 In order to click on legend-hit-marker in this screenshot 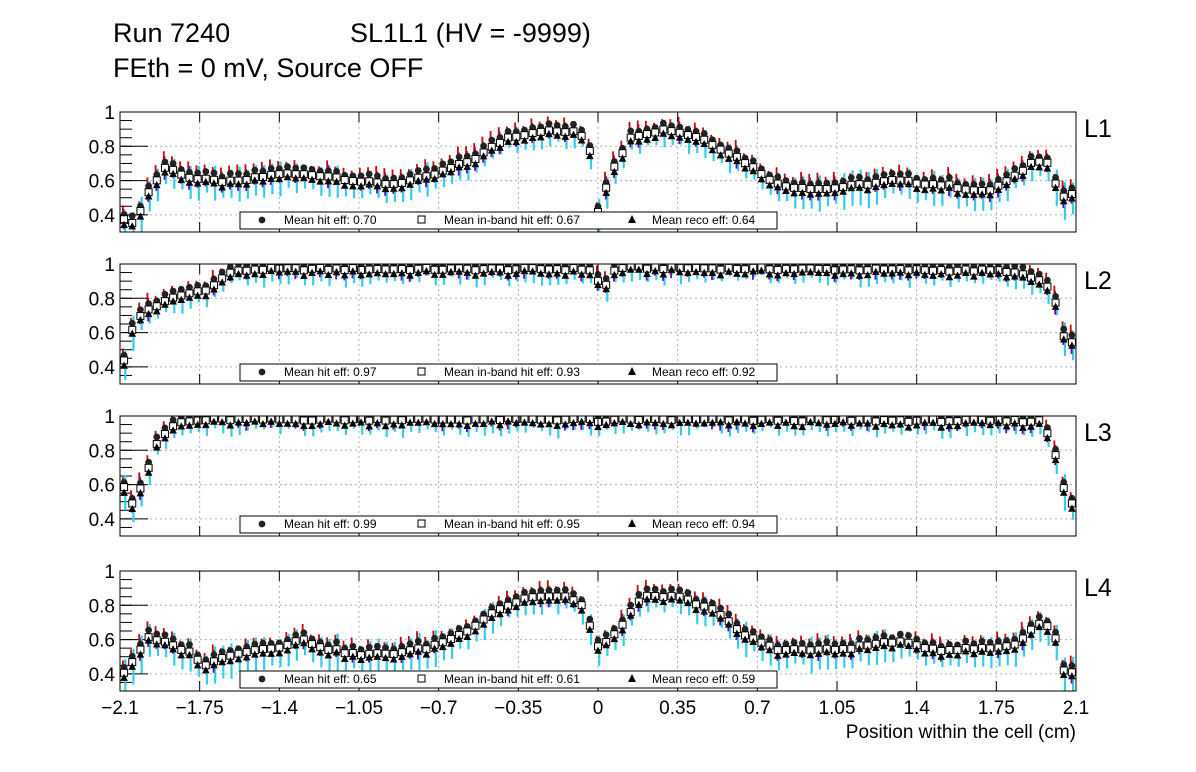, I will do `click(262, 679)`.